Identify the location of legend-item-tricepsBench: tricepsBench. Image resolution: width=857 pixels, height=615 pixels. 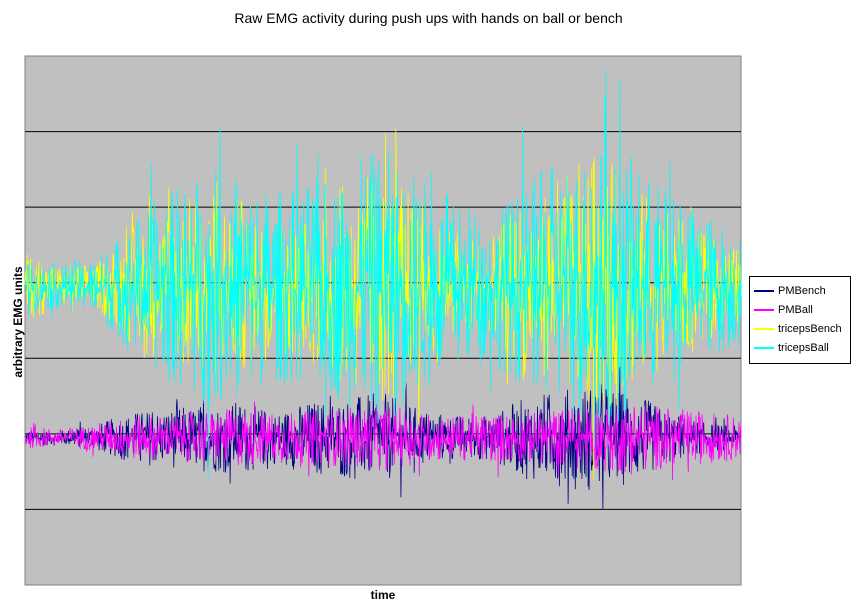
(802, 328).